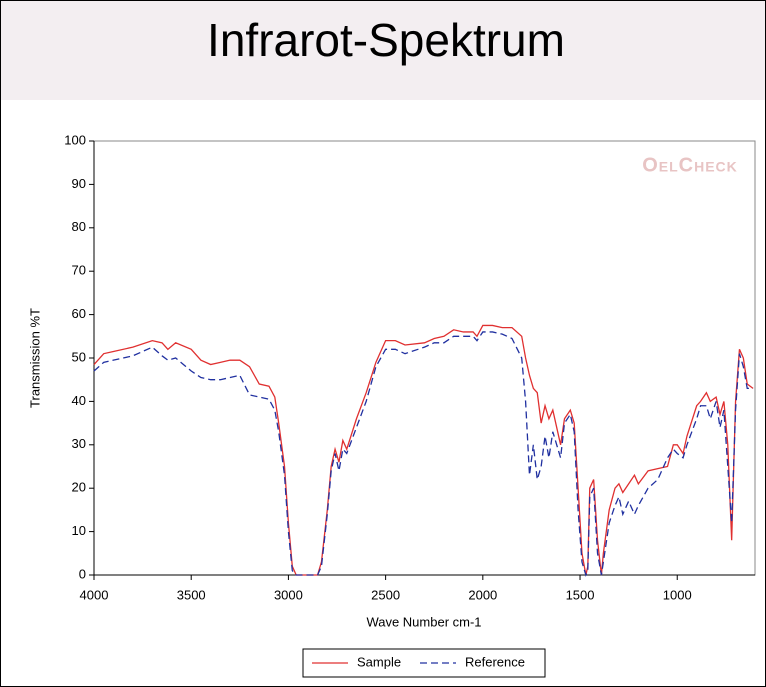  I want to click on y-tick-label: 100, so click(75, 139).